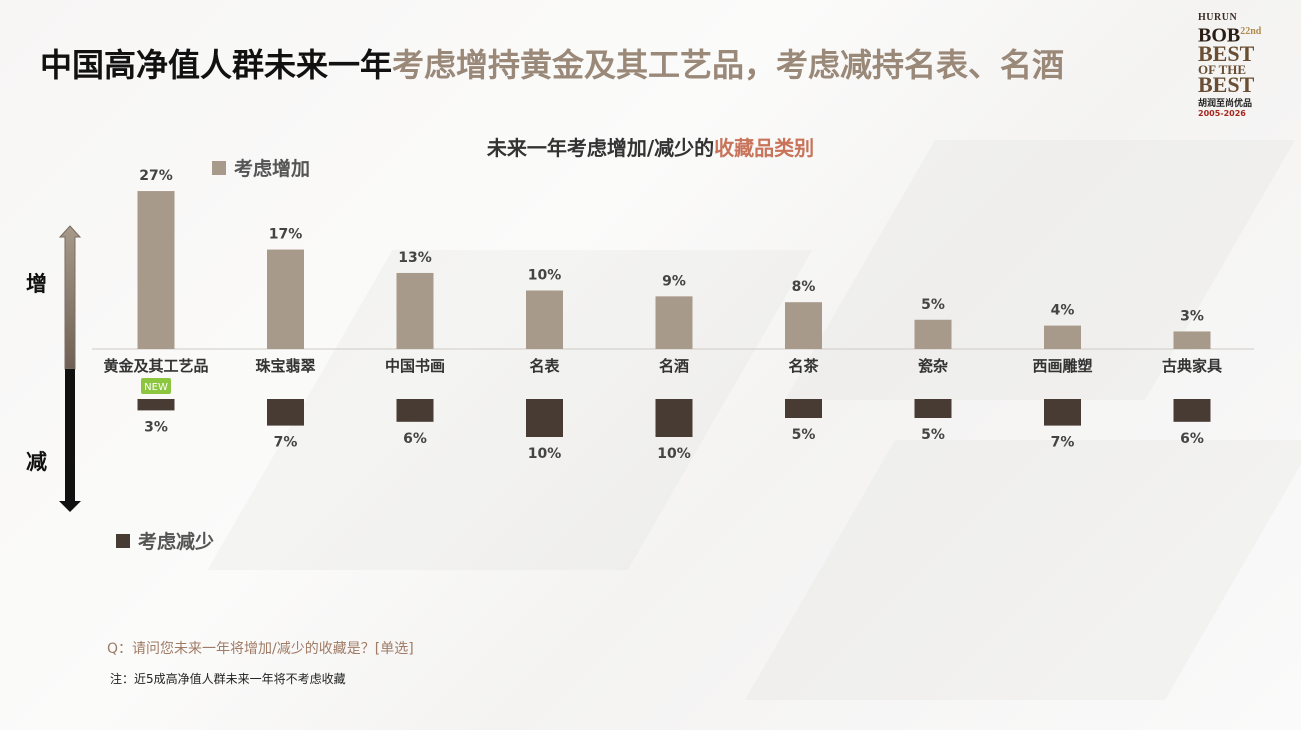 This screenshot has width=1301, height=730. What do you see at coordinates (285, 366) in the screenshot?
I see `category-label: 珠宝翡翠` at bounding box center [285, 366].